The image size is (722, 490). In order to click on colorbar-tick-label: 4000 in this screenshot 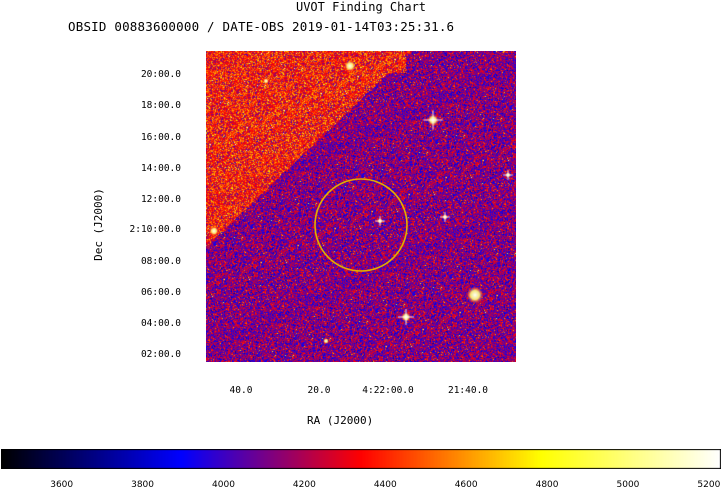, I will do `click(223, 485)`.